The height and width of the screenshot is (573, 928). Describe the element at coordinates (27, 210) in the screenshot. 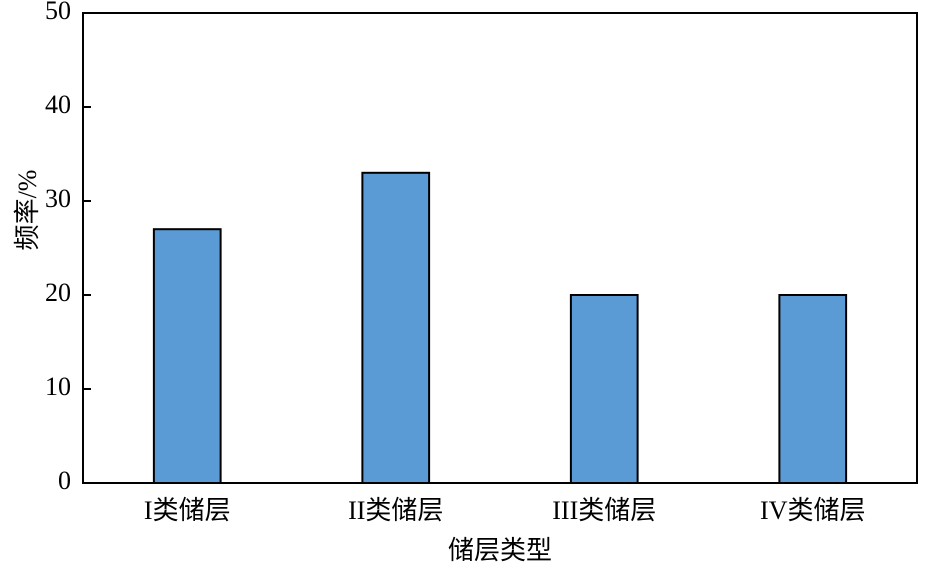

I see `y-axis-label: 频率/%` at that location.